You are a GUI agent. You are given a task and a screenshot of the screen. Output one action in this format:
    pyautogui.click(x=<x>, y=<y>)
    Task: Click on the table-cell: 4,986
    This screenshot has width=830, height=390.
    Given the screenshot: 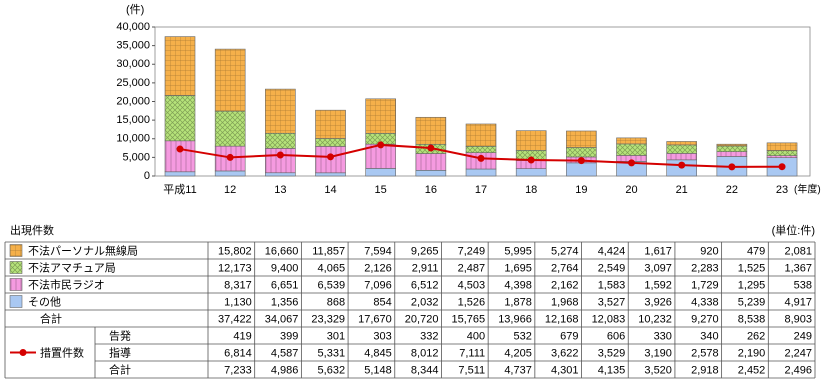 What is the action you would take?
    pyautogui.click(x=285, y=370)
    